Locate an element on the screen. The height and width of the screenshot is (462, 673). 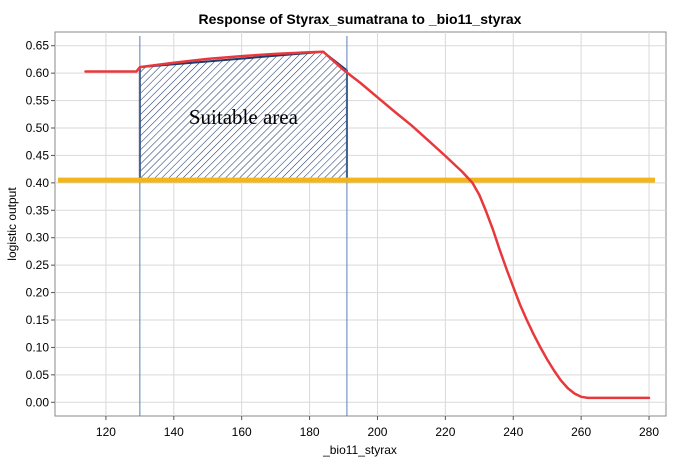
y-tick-label: 0.35 is located at coordinates (38, 210).